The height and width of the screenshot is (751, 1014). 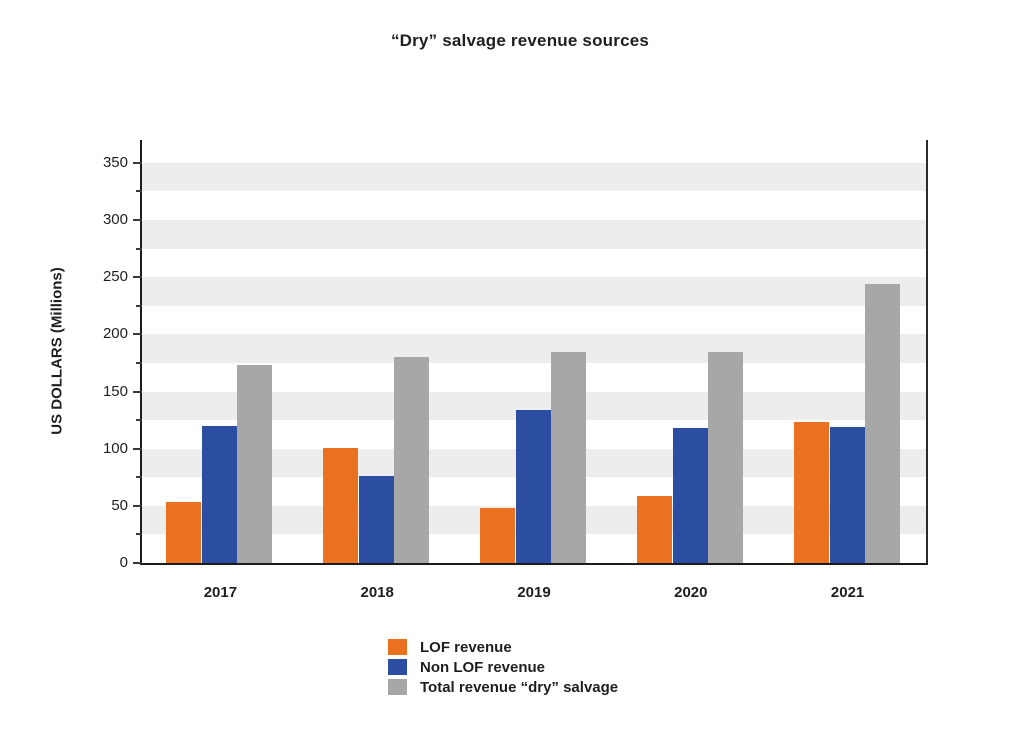 I want to click on chart-title: “Dry” salvage revenue sources, so click(x=520, y=40).